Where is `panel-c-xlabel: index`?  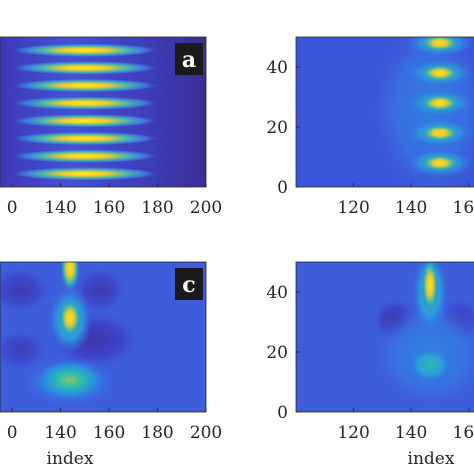 panel-c-xlabel: index is located at coordinates (70, 459).